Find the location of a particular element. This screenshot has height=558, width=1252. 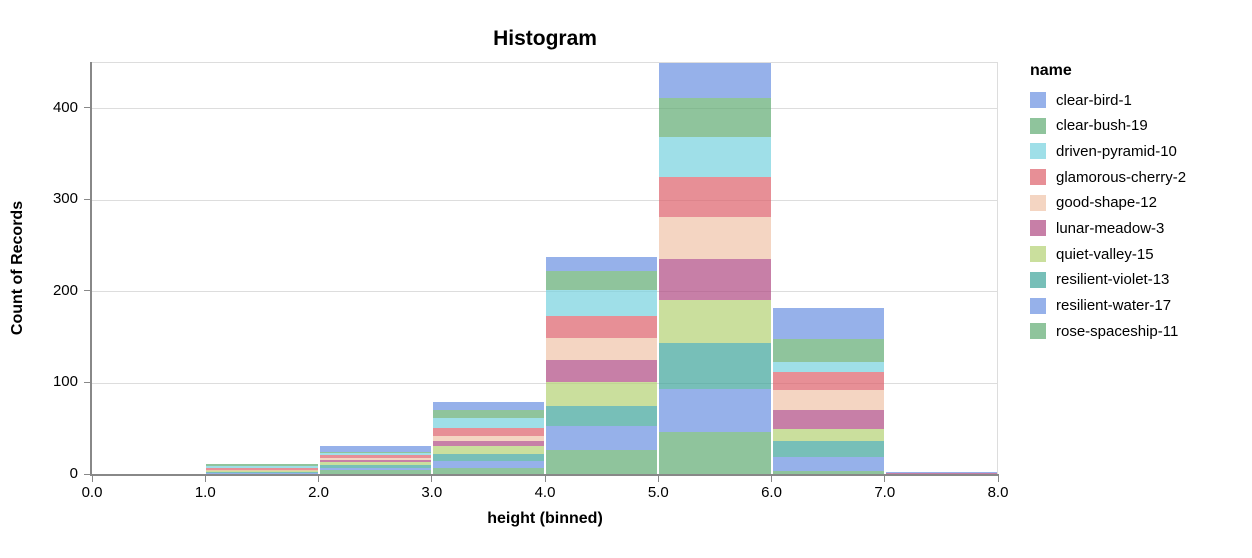

bar-segment-rose-spaceship-11-bin3 is located at coordinates (488, 471).